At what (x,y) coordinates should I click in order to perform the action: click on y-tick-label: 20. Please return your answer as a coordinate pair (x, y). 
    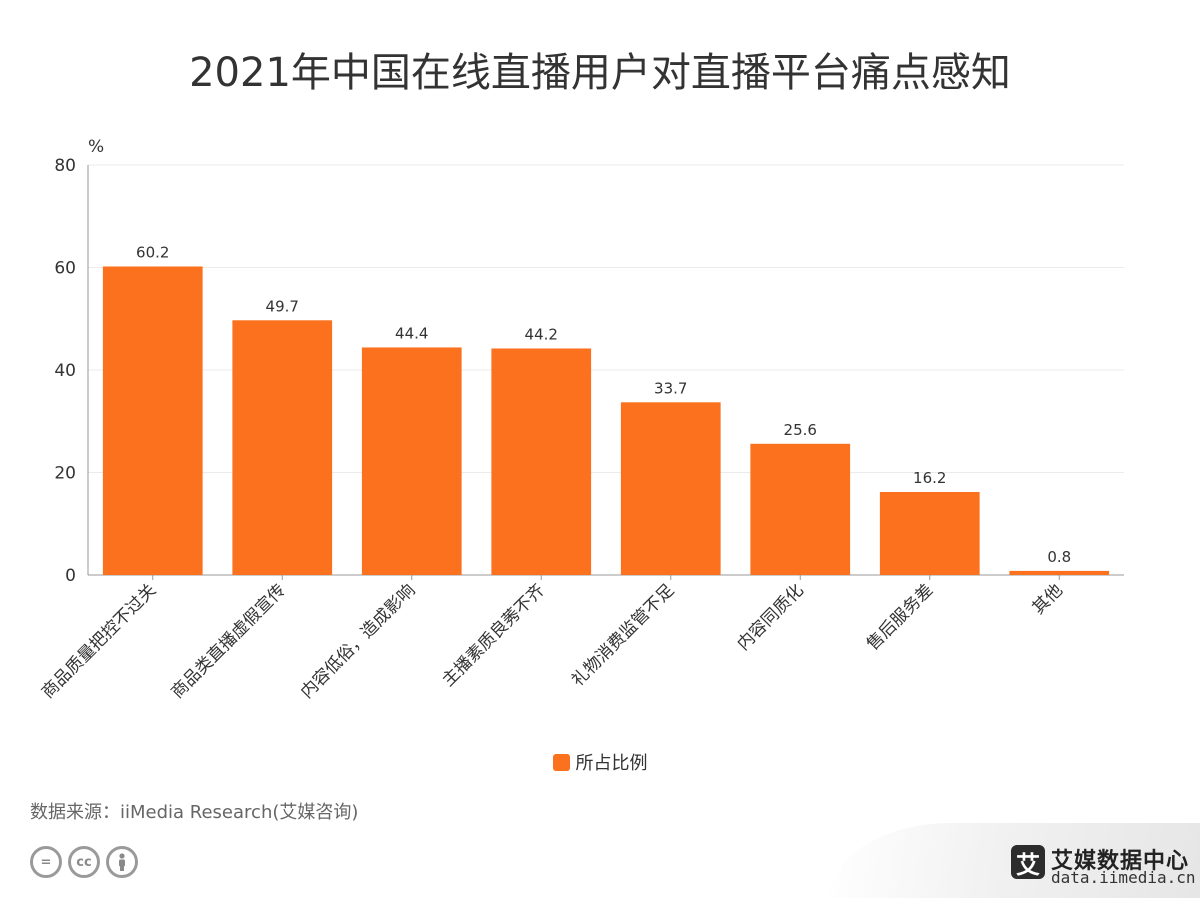
    Looking at the image, I should click on (65, 474).